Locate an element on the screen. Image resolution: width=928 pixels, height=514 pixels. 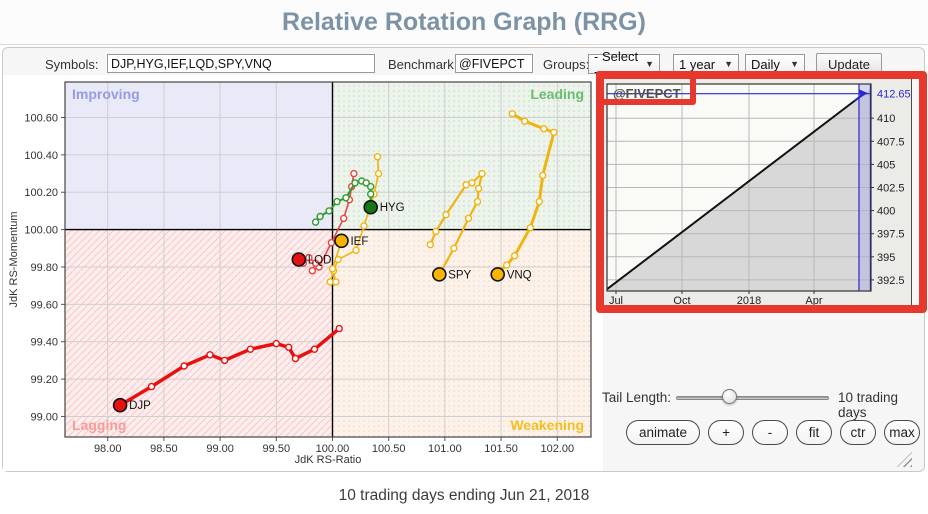
svg-text: VNQ is located at coordinates (519, 275).